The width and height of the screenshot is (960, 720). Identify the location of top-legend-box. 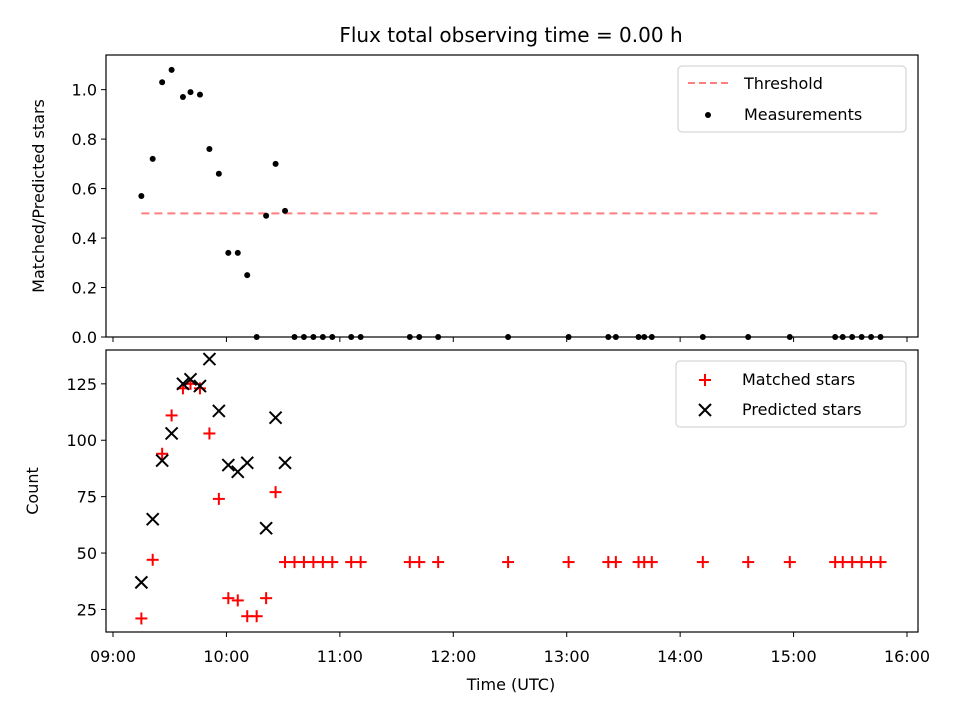
(792, 99).